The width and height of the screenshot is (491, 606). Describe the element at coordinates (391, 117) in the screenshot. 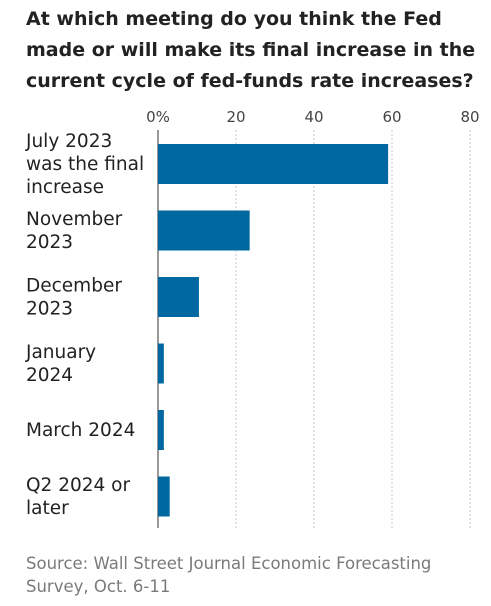

I see `x-tick-label: 60` at that location.